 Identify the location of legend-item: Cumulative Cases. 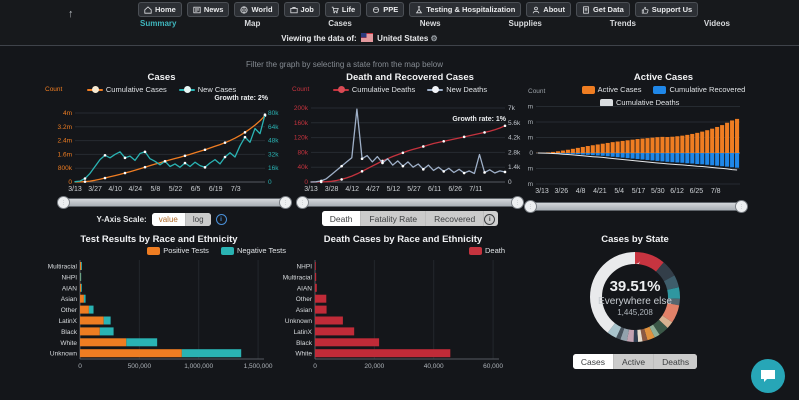
(126, 89).